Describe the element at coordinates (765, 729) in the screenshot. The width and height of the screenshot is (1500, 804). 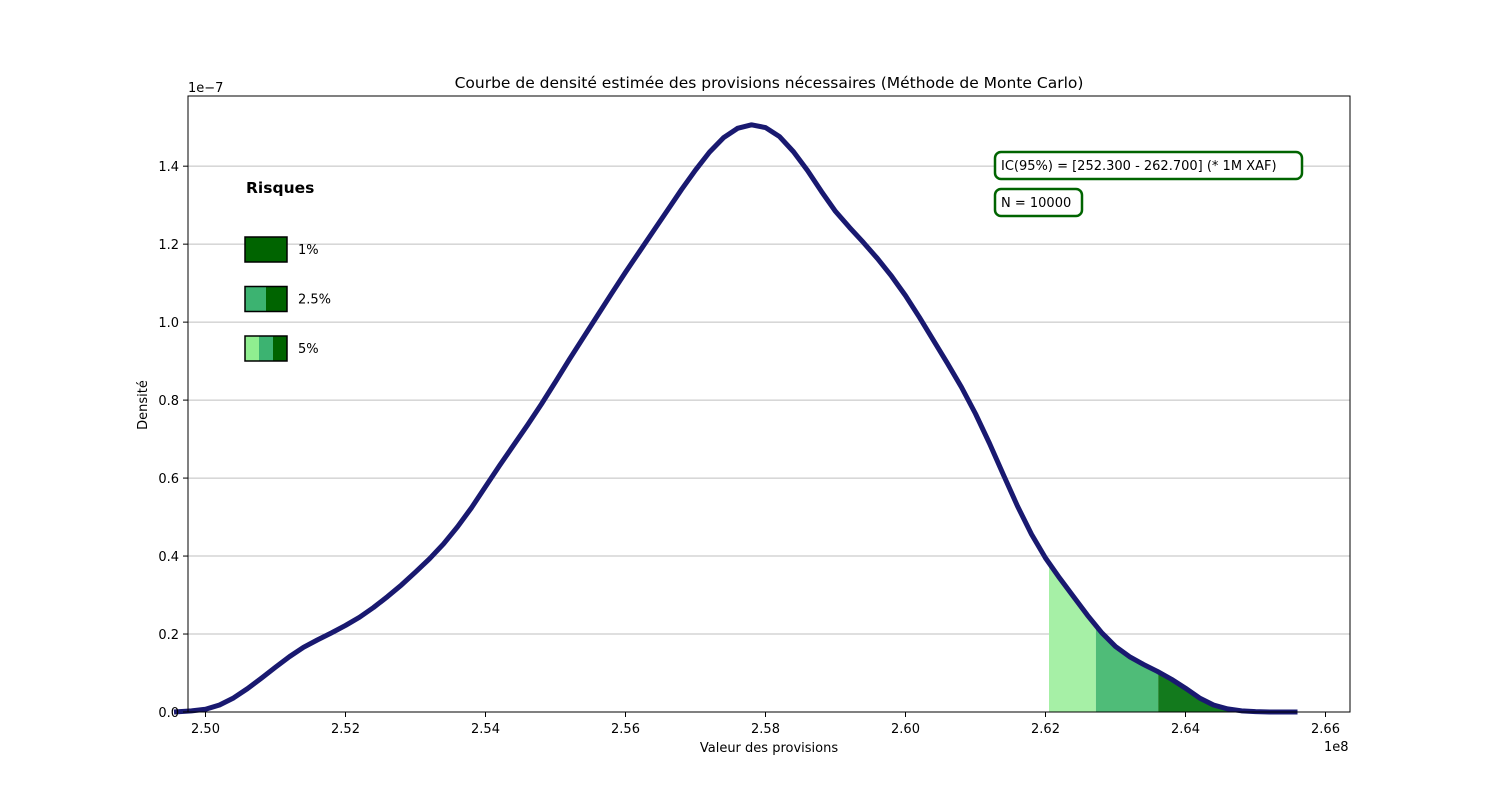
I see `x-tick-label: 2.58` at that location.